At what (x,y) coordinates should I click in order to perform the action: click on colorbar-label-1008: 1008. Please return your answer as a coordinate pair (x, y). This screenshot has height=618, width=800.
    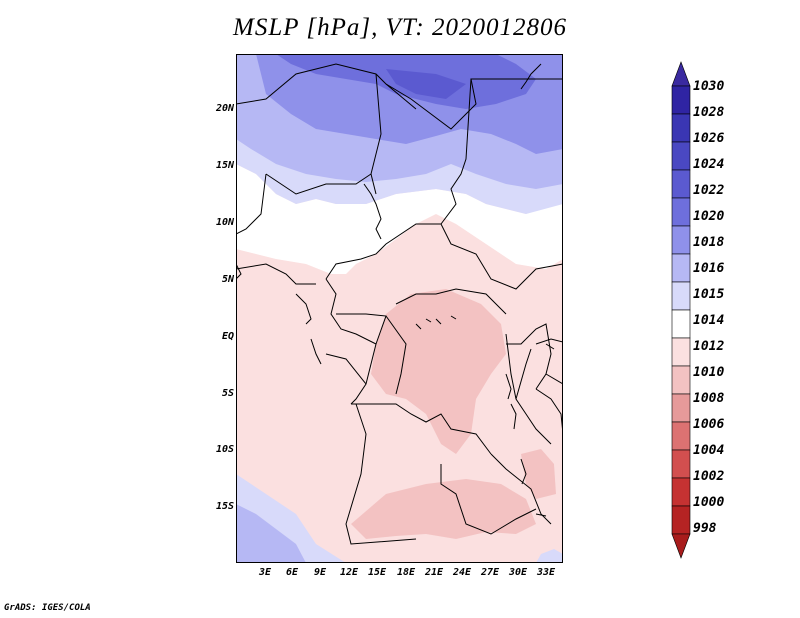
    Looking at the image, I should click on (709, 398).